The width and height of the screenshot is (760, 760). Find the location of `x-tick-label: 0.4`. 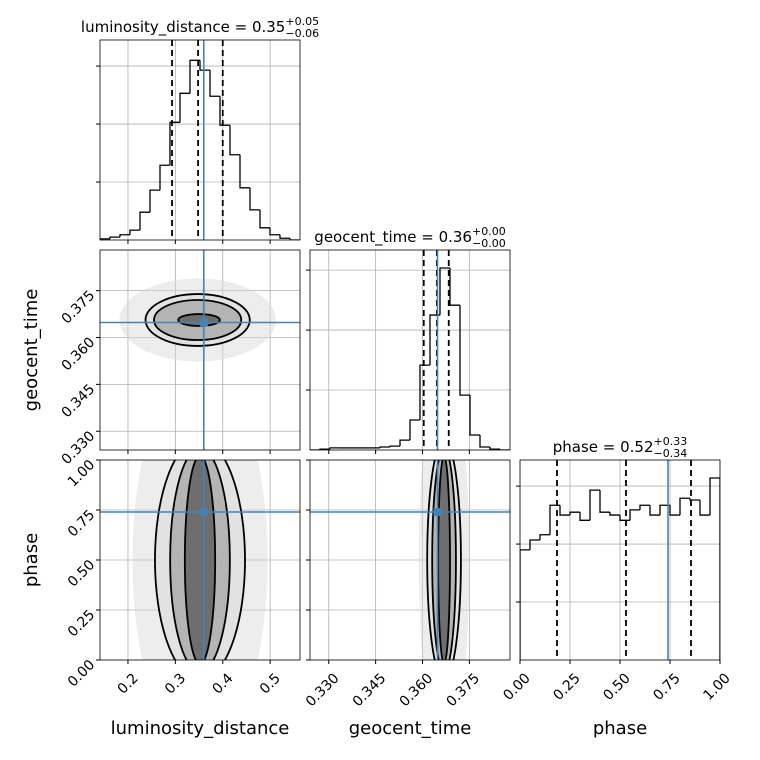

x-tick-label: 0.4 is located at coordinates (222, 683).